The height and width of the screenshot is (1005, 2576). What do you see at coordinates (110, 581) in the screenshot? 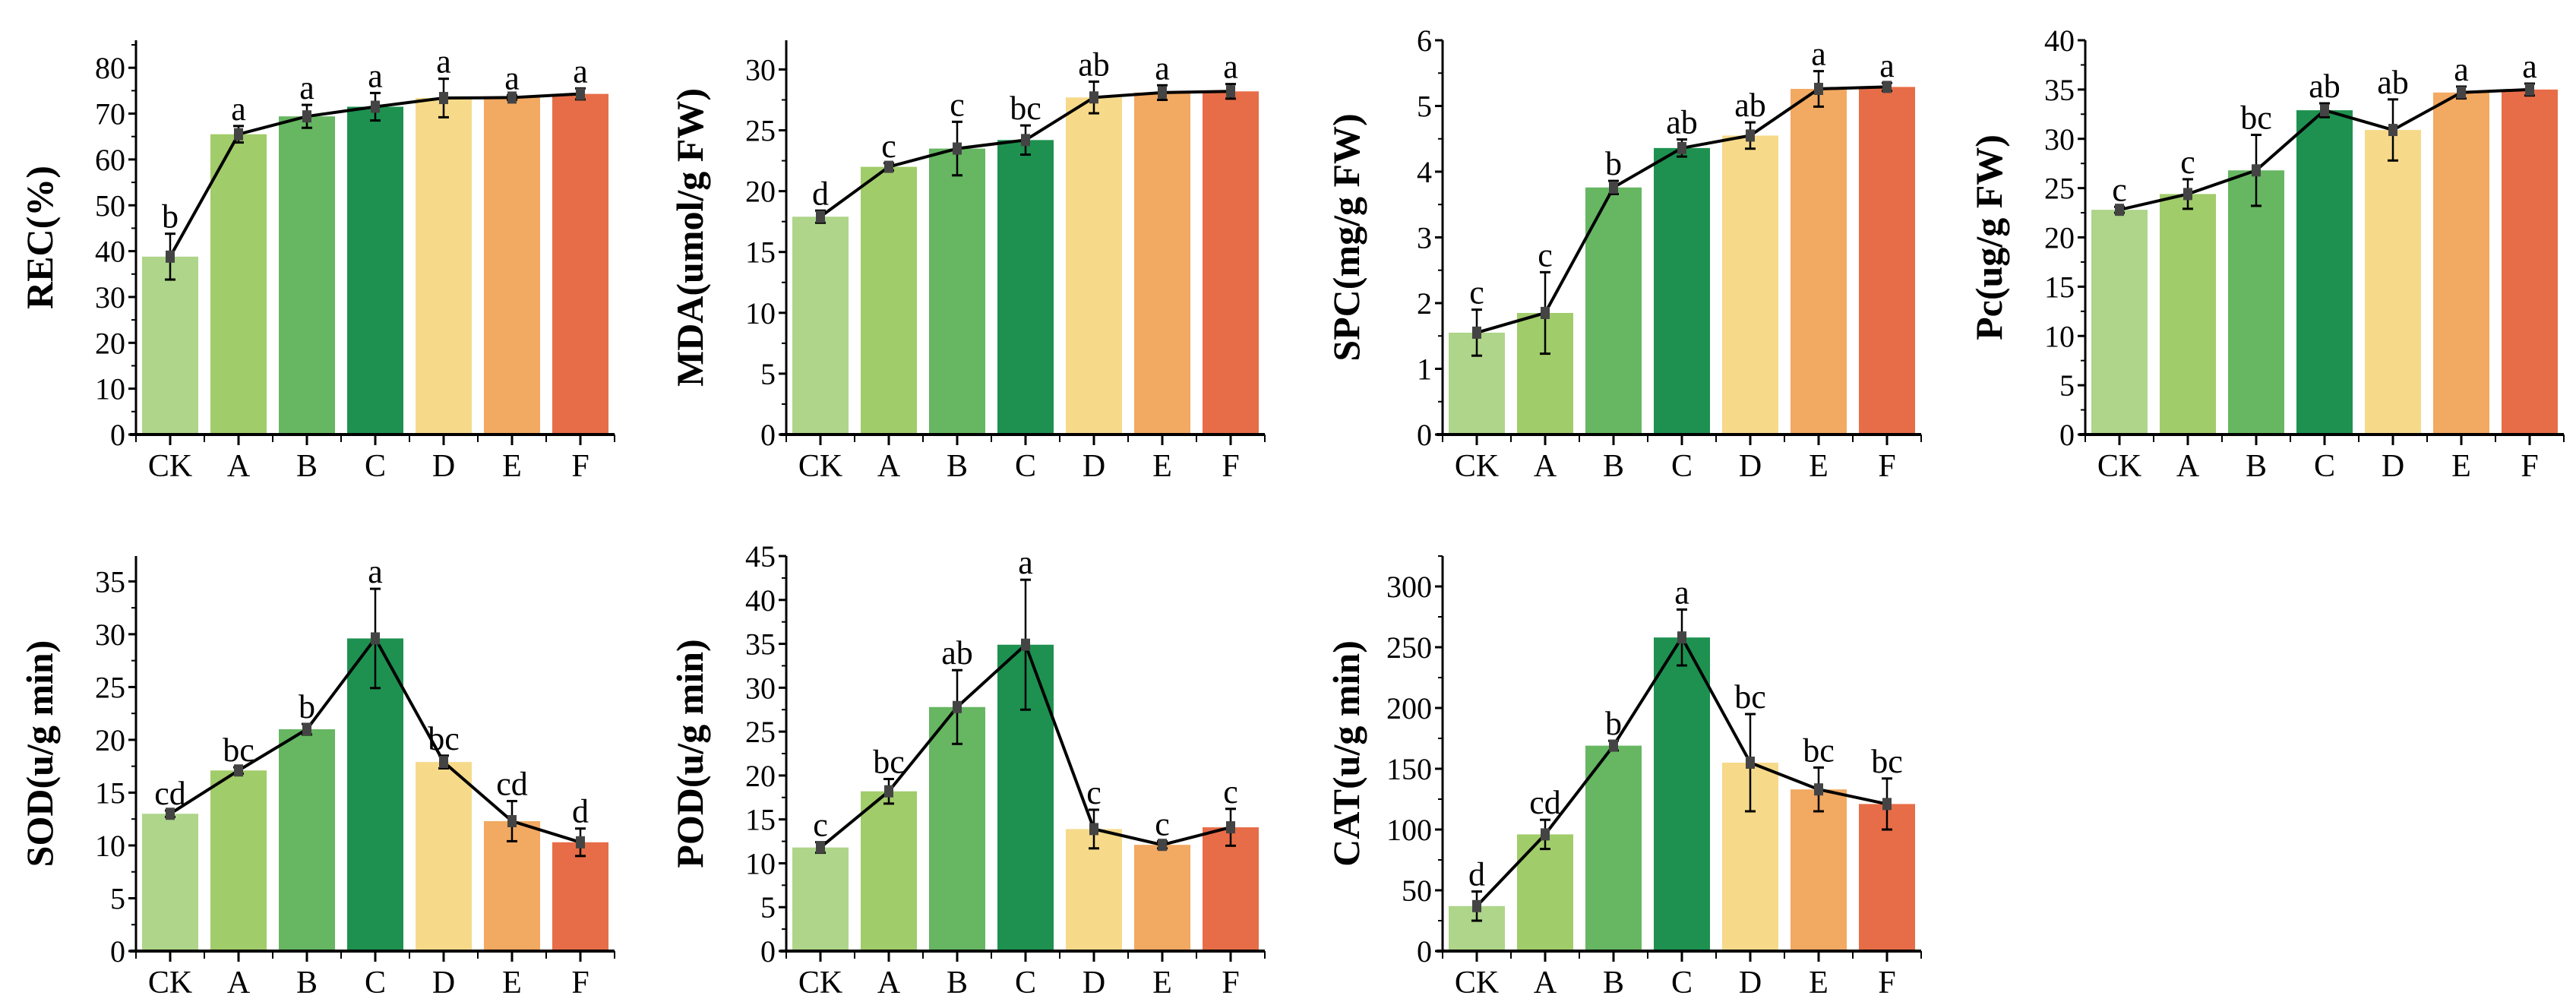
I see `y-tick-label: 35` at bounding box center [110, 581].